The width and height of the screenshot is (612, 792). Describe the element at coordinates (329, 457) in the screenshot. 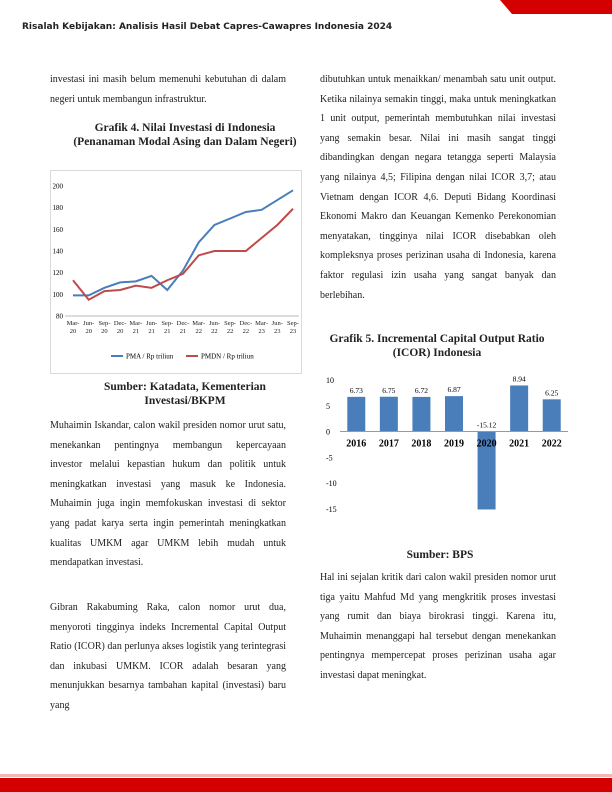

I see `y-tick-label: -5` at that location.